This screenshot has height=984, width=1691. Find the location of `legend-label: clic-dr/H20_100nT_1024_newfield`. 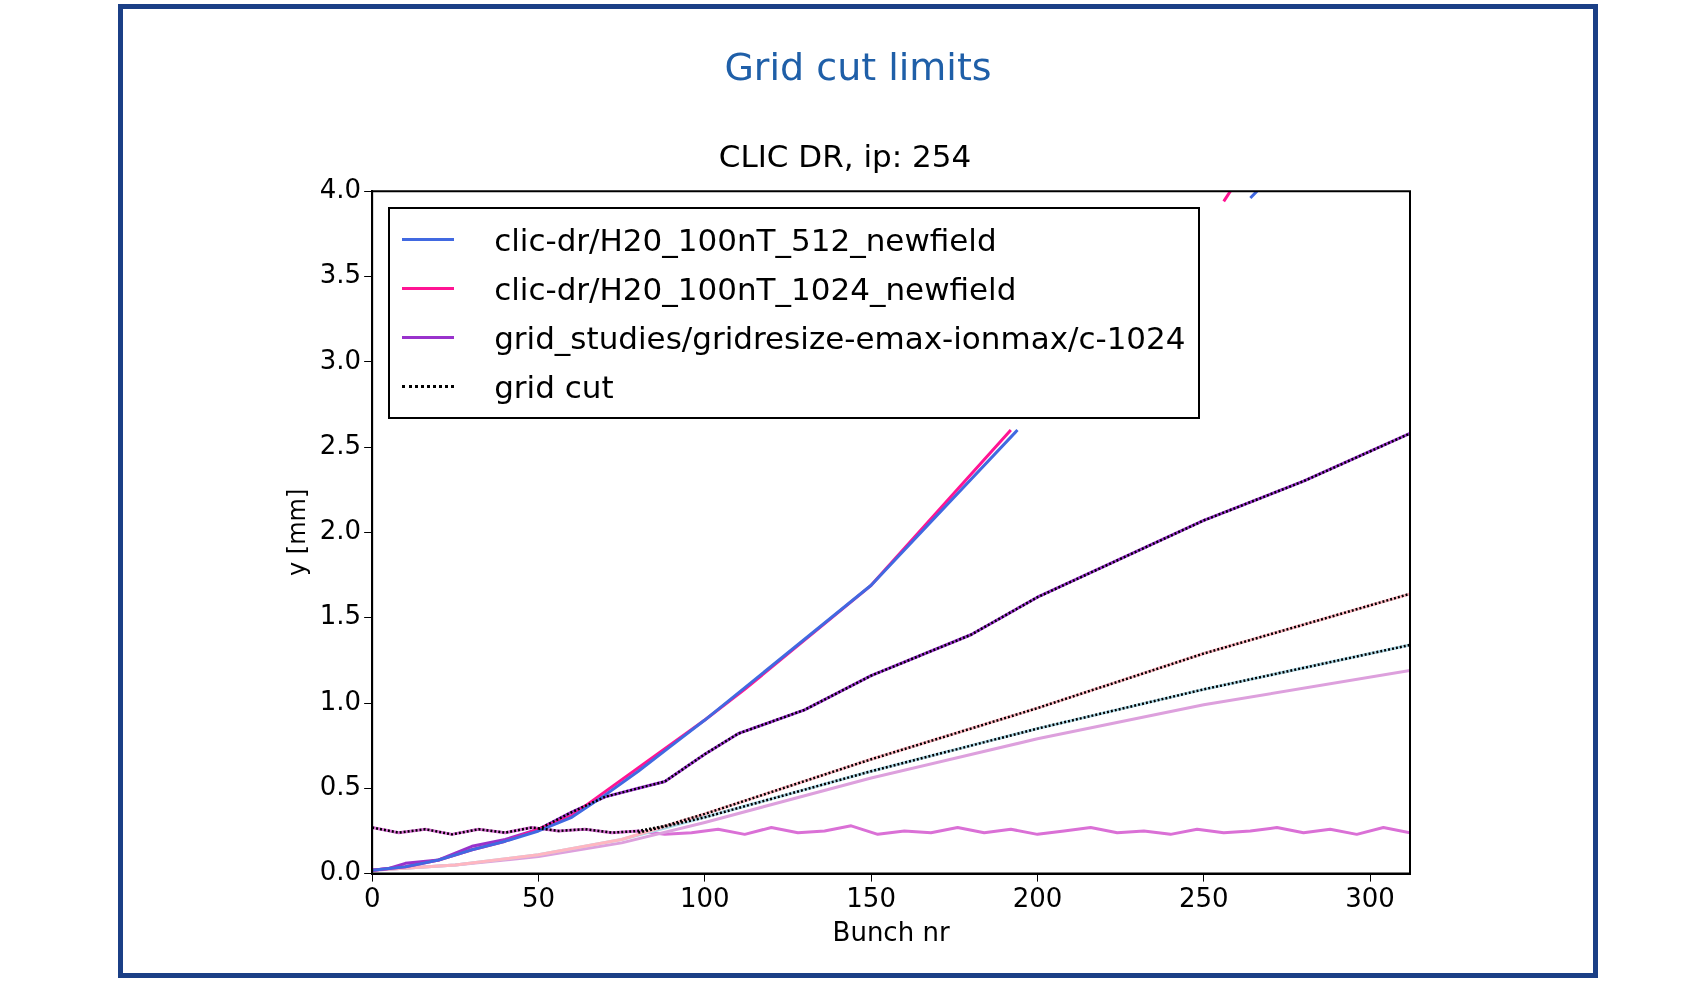

legend-label: clic-dr/H20_100nT_1024_newfield is located at coordinates (755, 288).